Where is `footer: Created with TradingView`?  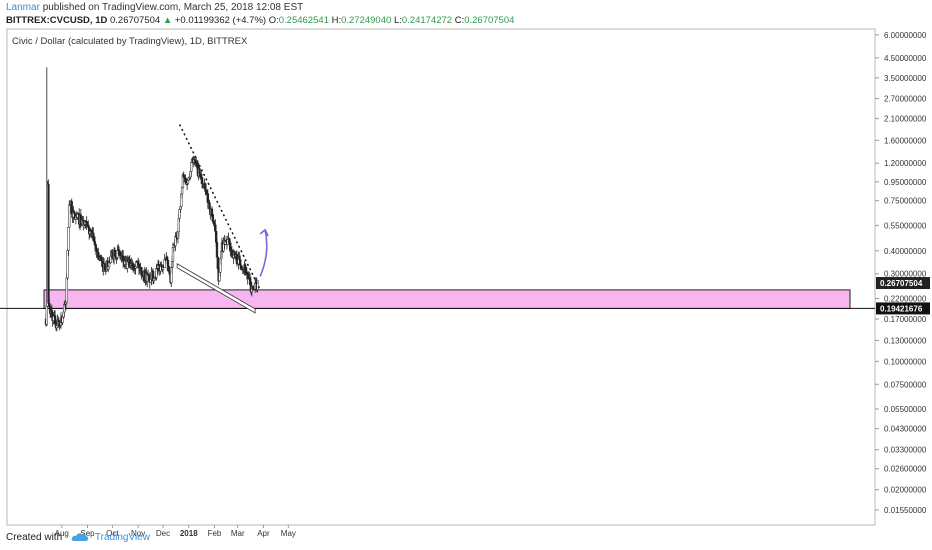 footer: Created with TradingView is located at coordinates (78, 537).